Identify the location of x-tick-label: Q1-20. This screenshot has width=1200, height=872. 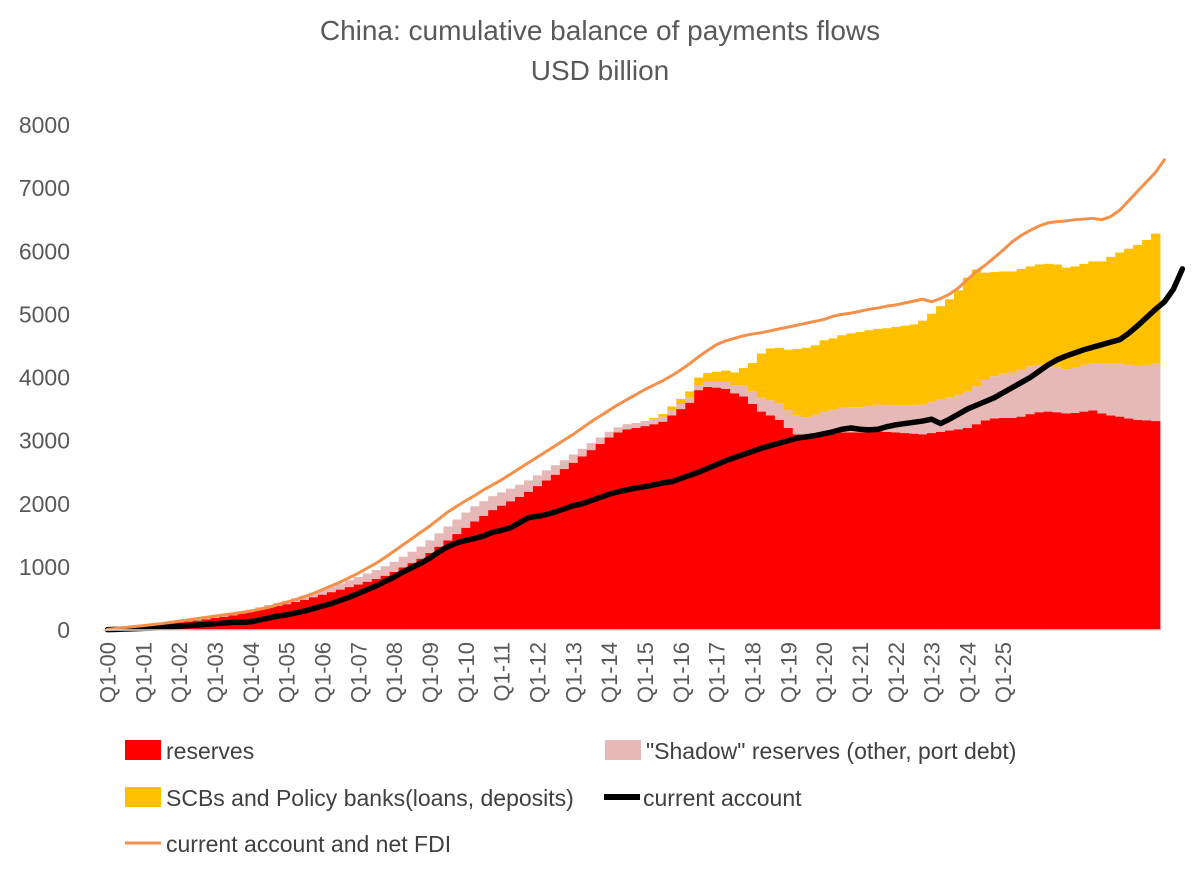
(824, 672).